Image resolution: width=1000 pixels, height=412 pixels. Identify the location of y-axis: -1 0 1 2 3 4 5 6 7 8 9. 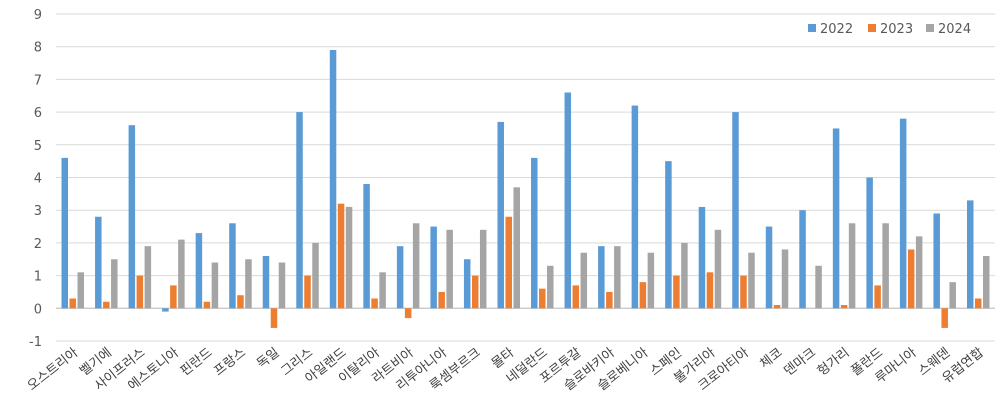
(35, 179).